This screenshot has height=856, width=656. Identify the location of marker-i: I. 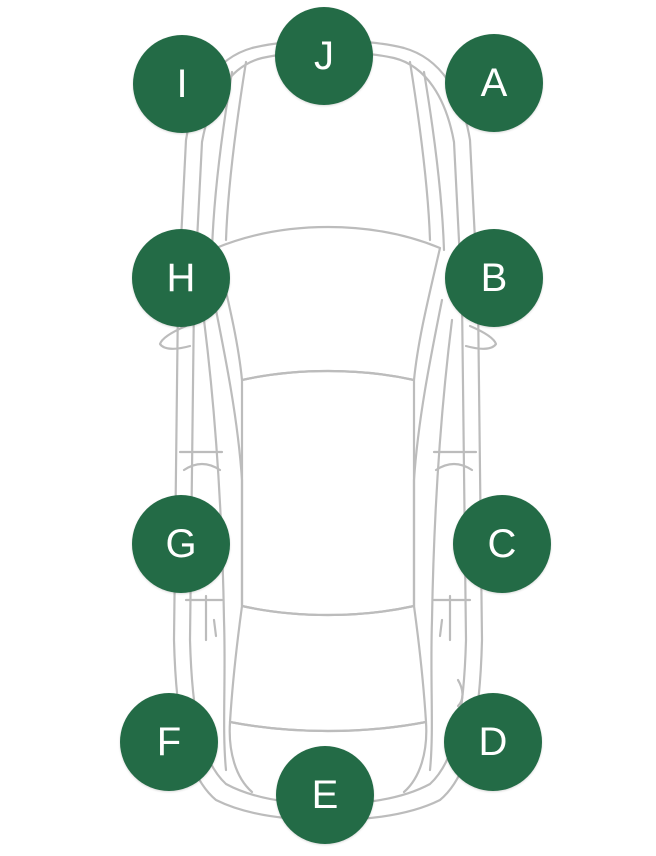
(182, 84).